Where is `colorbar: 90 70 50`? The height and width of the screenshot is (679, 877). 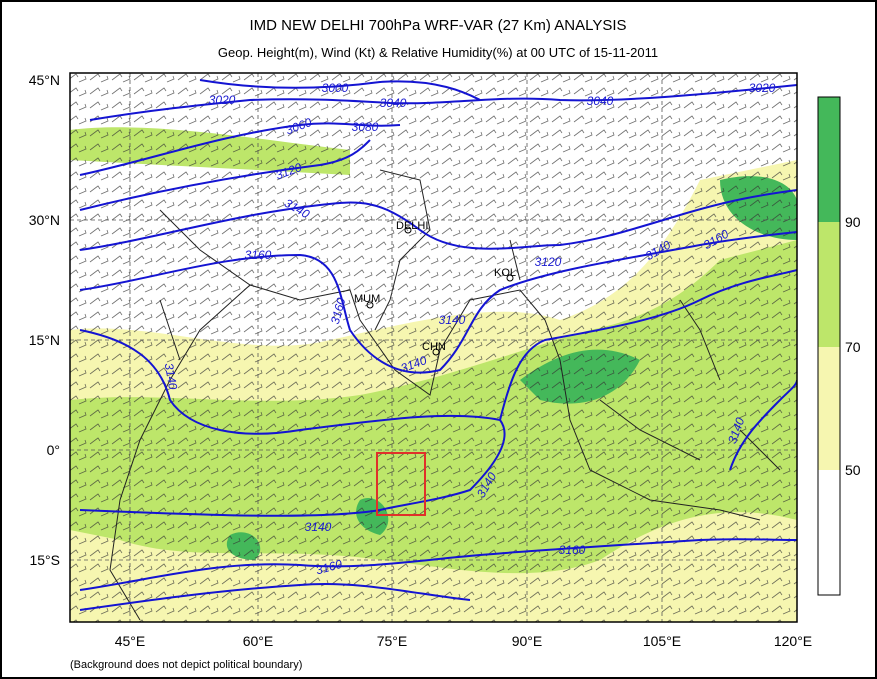
colorbar: 90 70 50 is located at coordinates (839, 346).